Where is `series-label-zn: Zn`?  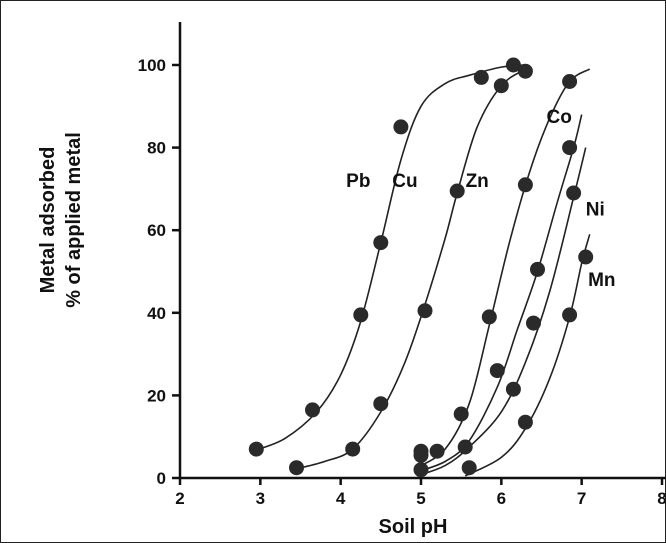
series-label-zn: Zn is located at coordinates (477, 181).